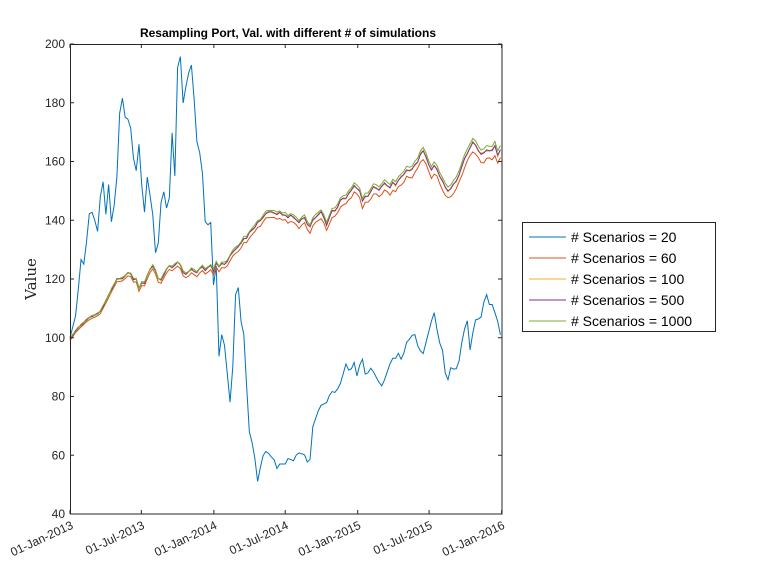 The width and height of the screenshot is (768, 576). Describe the element at coordinates (59, 514) in the screenshot. I see `y-tick-label: 40` at that location.